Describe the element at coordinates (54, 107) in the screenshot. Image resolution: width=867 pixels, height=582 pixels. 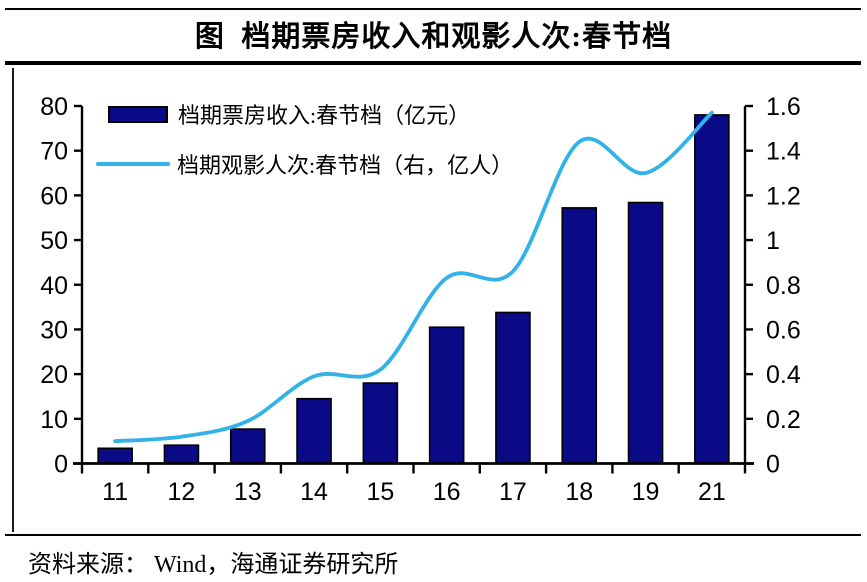
I see `left-axis-label: 80` at that location.